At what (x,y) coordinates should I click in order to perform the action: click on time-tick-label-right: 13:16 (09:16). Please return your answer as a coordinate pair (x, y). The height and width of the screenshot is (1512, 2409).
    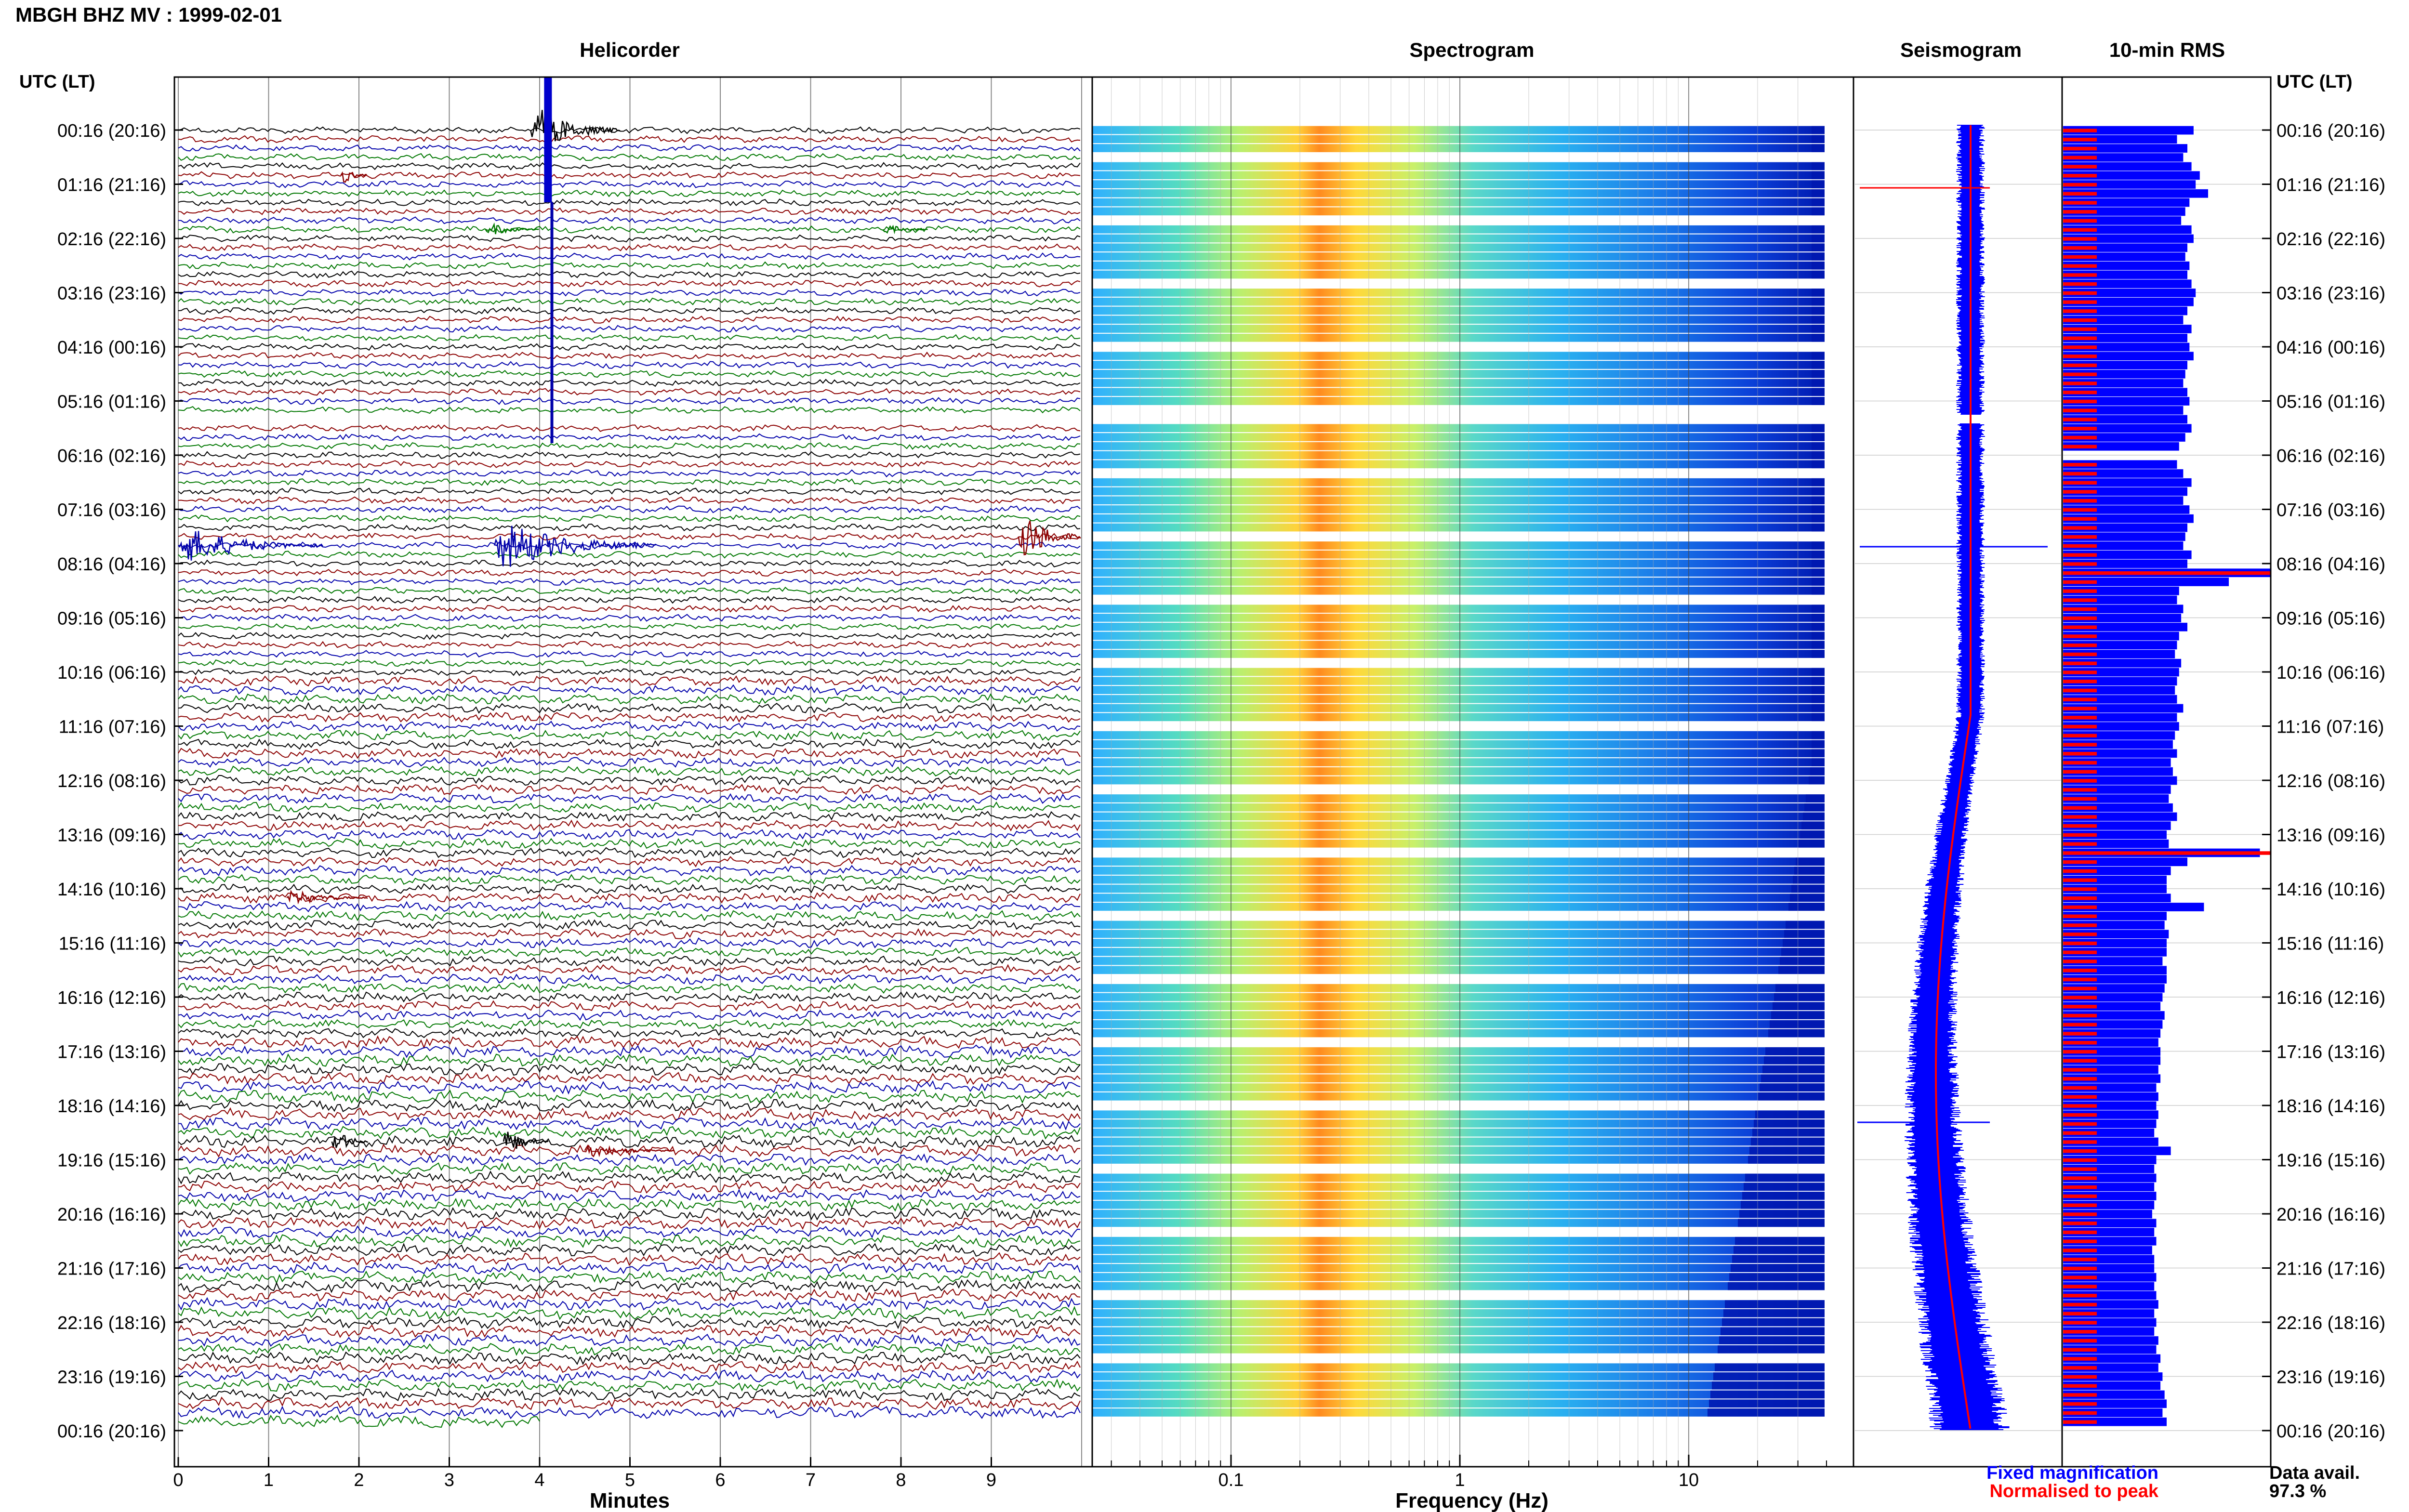
    Looking at the image, I should click on (2331, 836).